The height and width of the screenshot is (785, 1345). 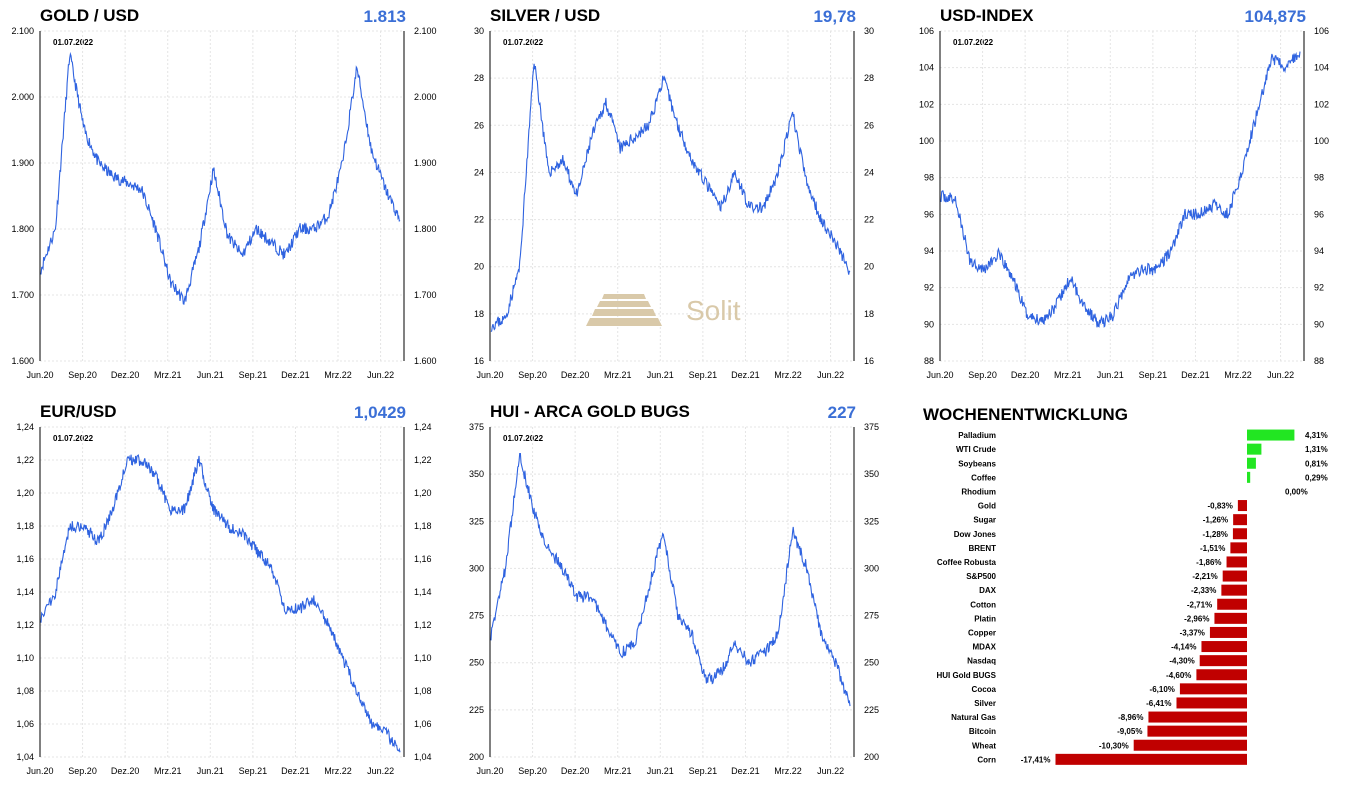 I want to click on bar-value-label: -1,28%, so click(x=1215, y=534).